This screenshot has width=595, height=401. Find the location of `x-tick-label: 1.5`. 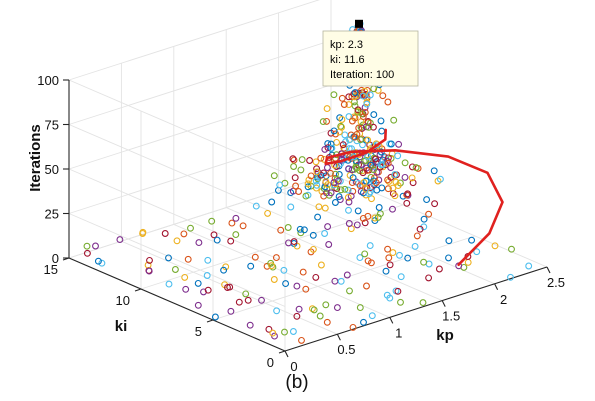

x-tick-label: 1.5 is located at coordinates (451, 316).